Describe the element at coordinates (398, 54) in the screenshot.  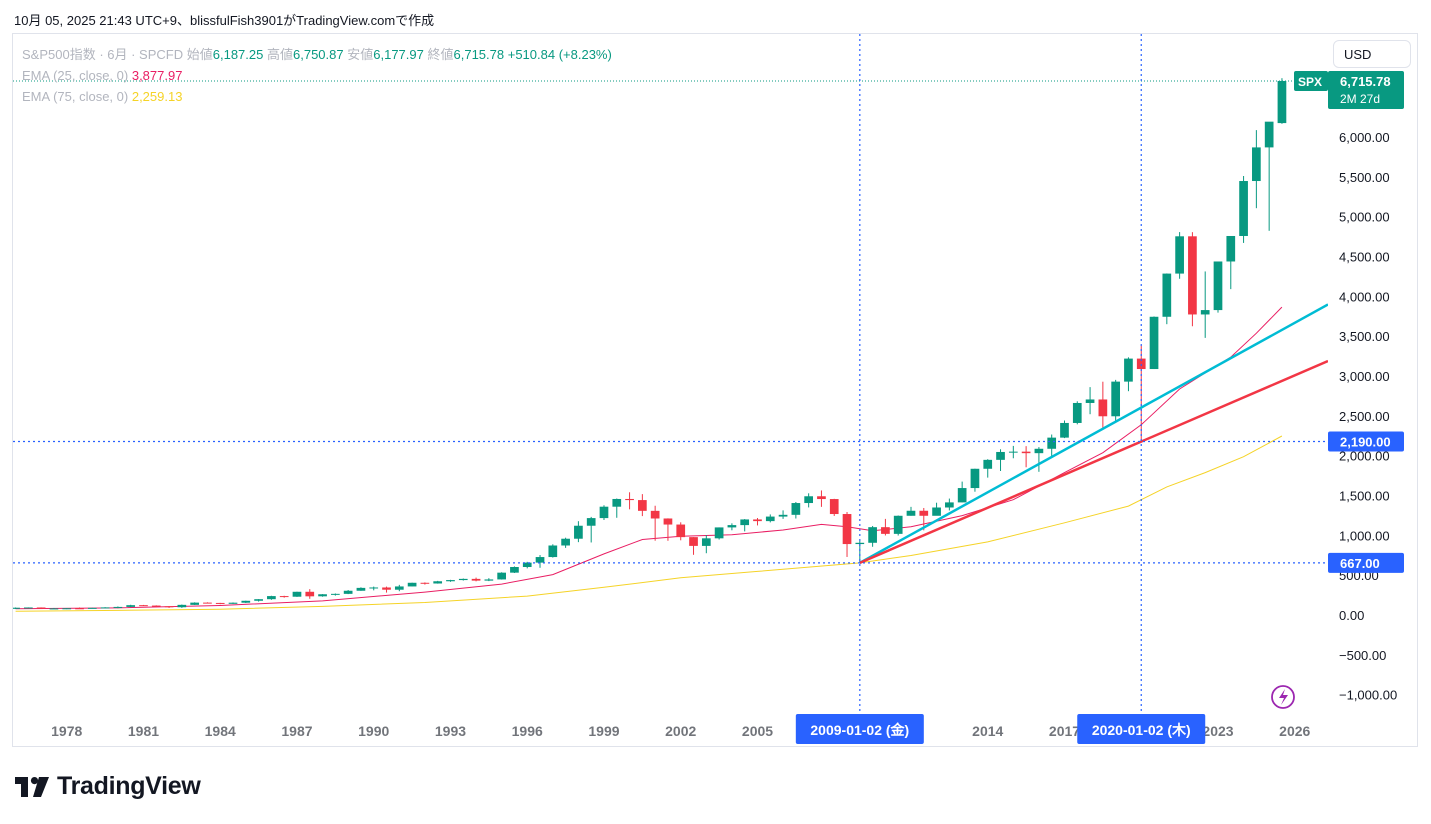
I see `low-value: 6,177.97` at that location.